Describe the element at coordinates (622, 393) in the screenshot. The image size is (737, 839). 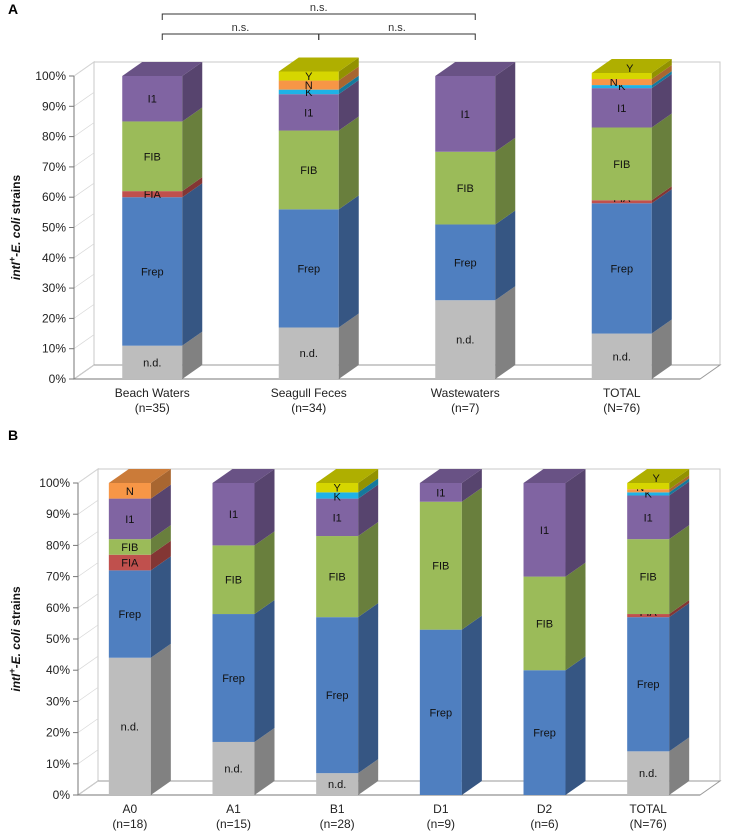
I see `x-category-label: TOTAL` at that location.